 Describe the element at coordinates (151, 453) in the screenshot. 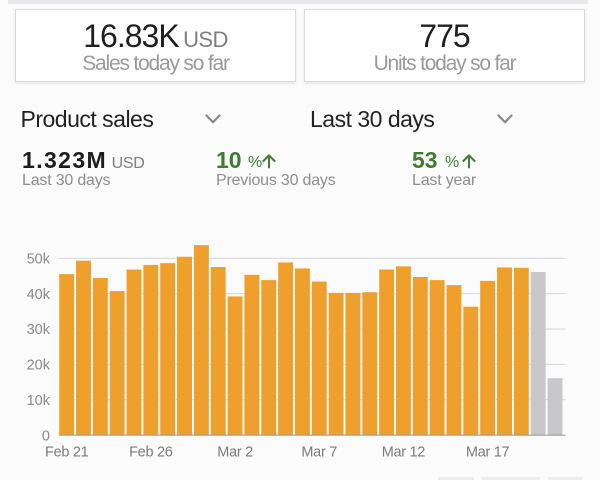

I see `svg-text: Feb 26` at that location.